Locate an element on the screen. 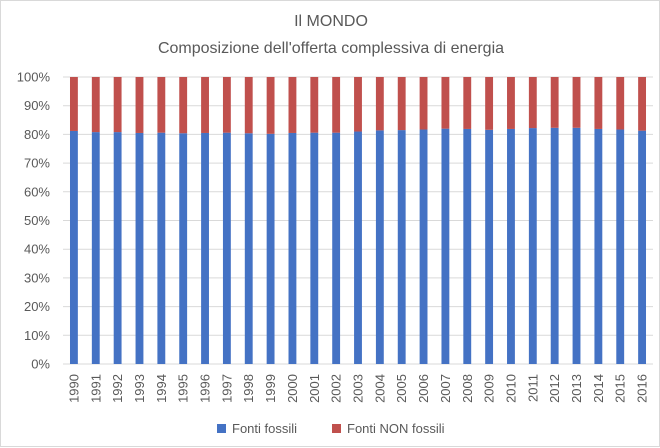 Image resolution: width=660 pixels, height=448 pixels. y-tick-label: 10% is located at coordinates (37, 335).